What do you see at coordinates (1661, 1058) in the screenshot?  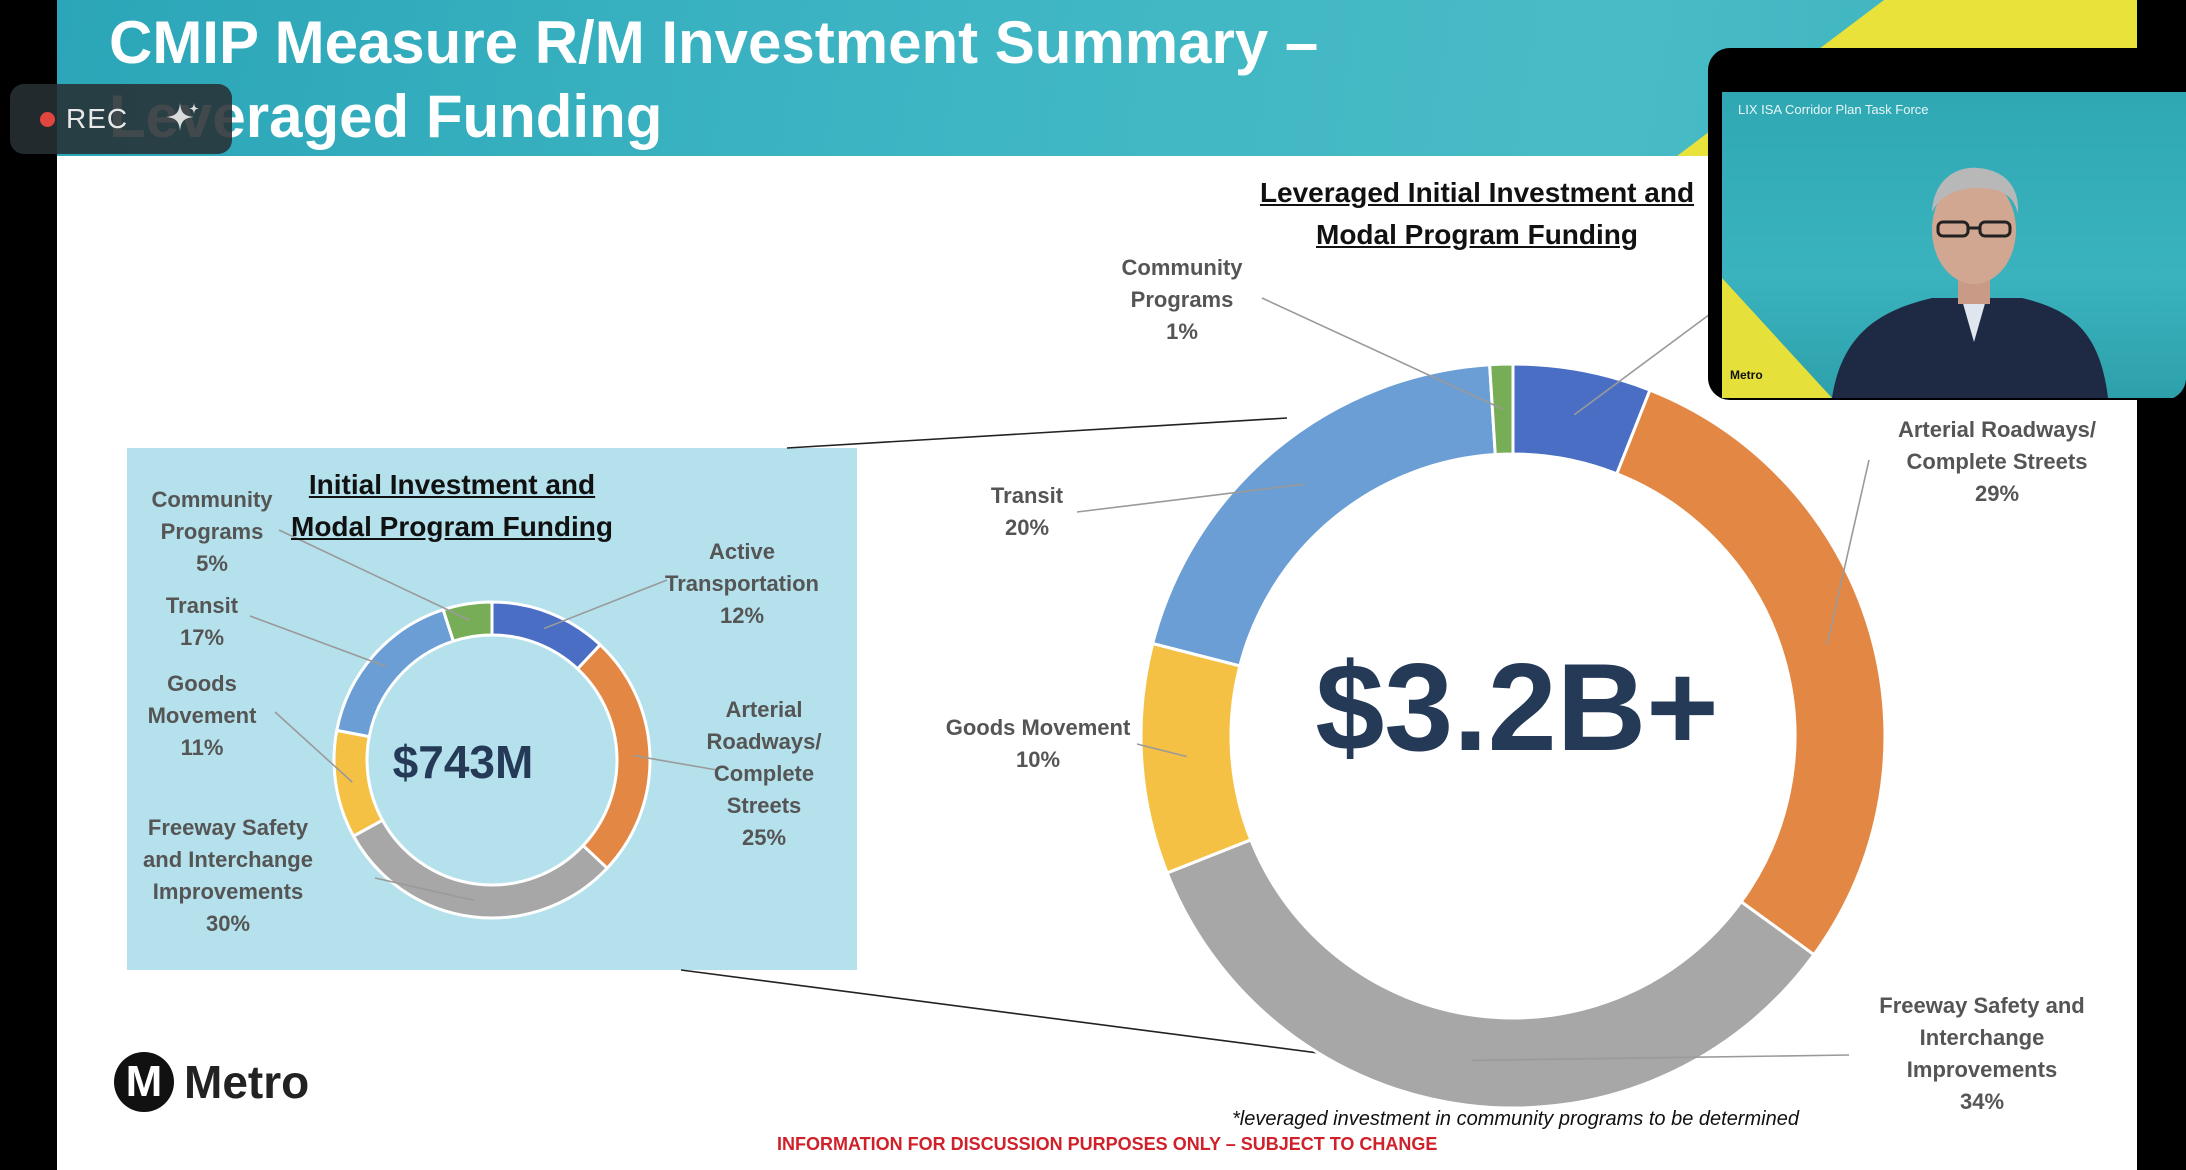 I see `leader-large-freeway` at bounding box center [1661, 1058].